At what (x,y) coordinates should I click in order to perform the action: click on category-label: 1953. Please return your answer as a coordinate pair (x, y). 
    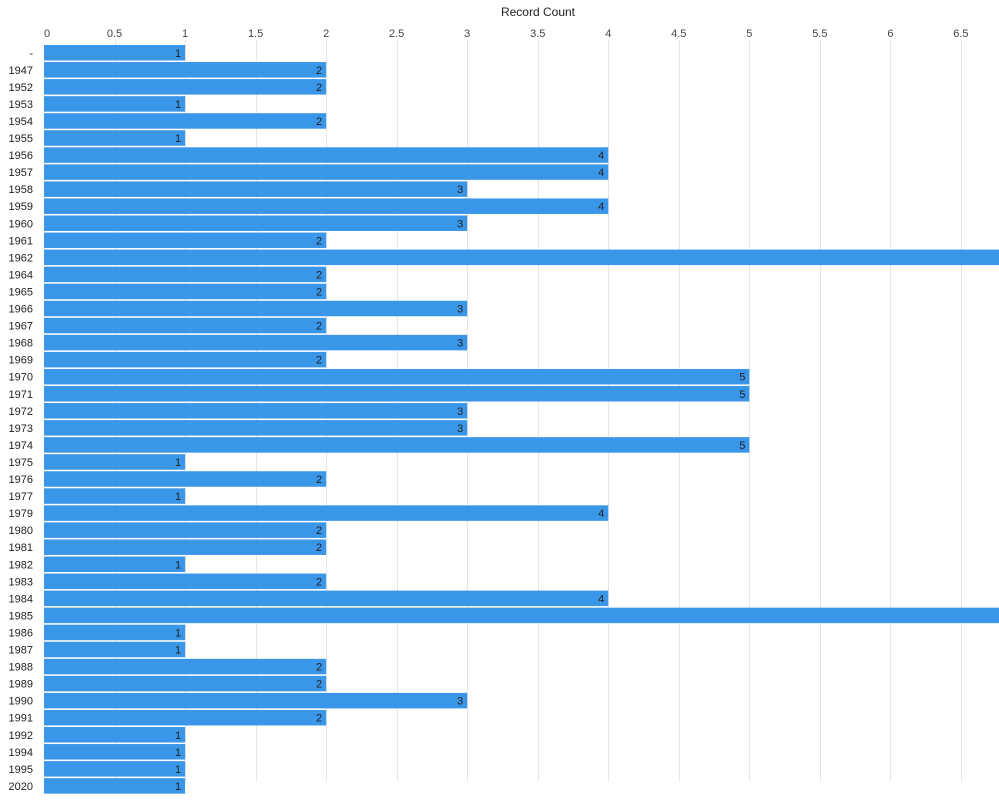
    Looking at the image, I should click on (21, 105).